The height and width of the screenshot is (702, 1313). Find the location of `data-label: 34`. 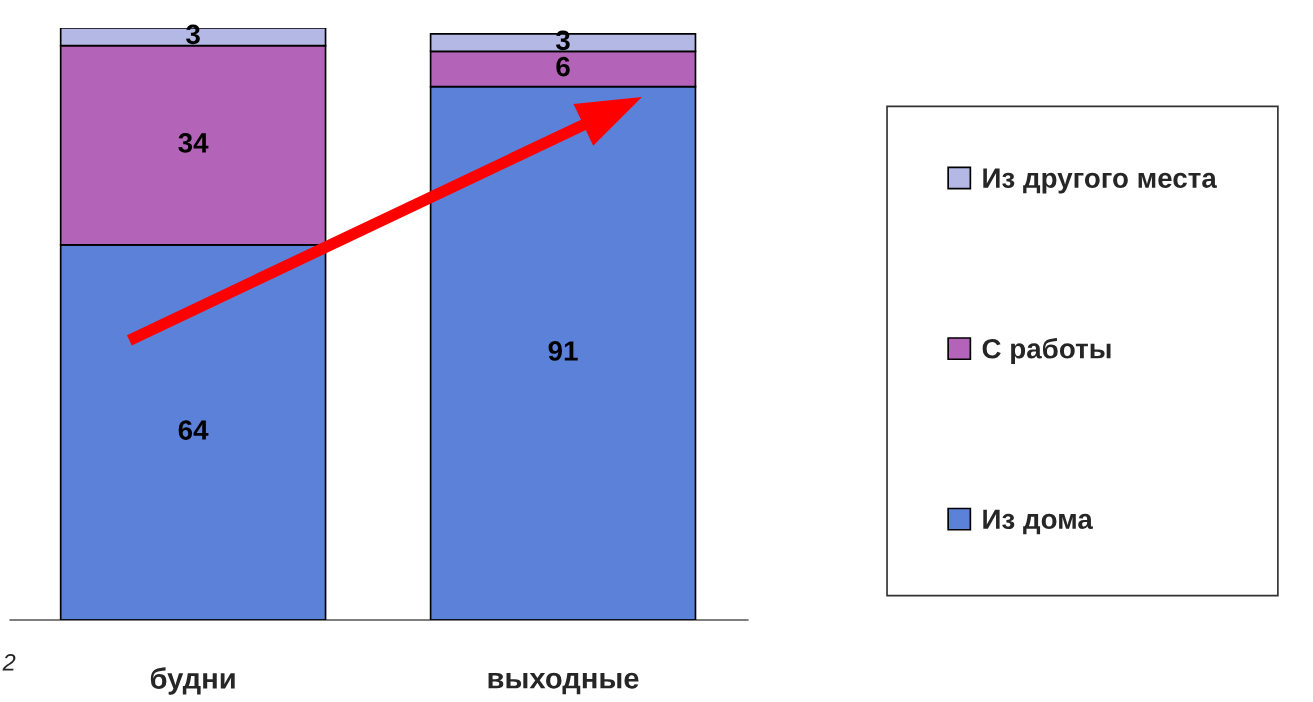

data-label: 34 is located at coordinates (193, 143).